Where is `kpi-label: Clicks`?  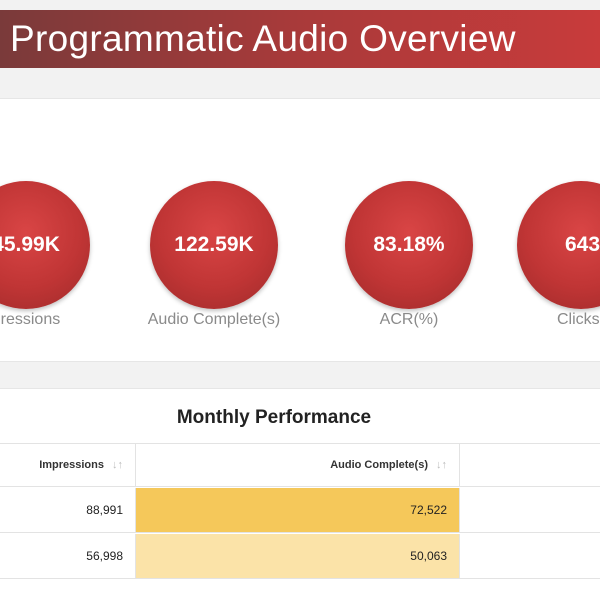 kpi-label: Clicks is located at coordinates (578, 319).